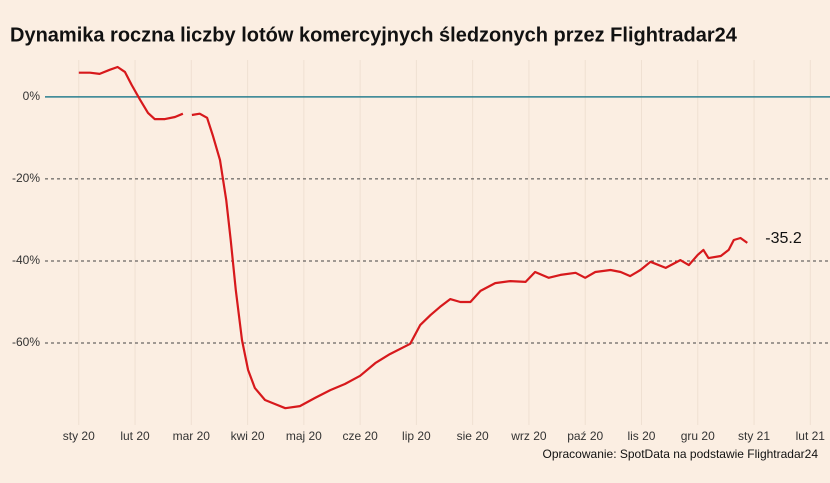  What do you see at coordinates (473, 436) in the screenshot?
I see `x-tick-label: sie 20` at bounding box center [473, 436].